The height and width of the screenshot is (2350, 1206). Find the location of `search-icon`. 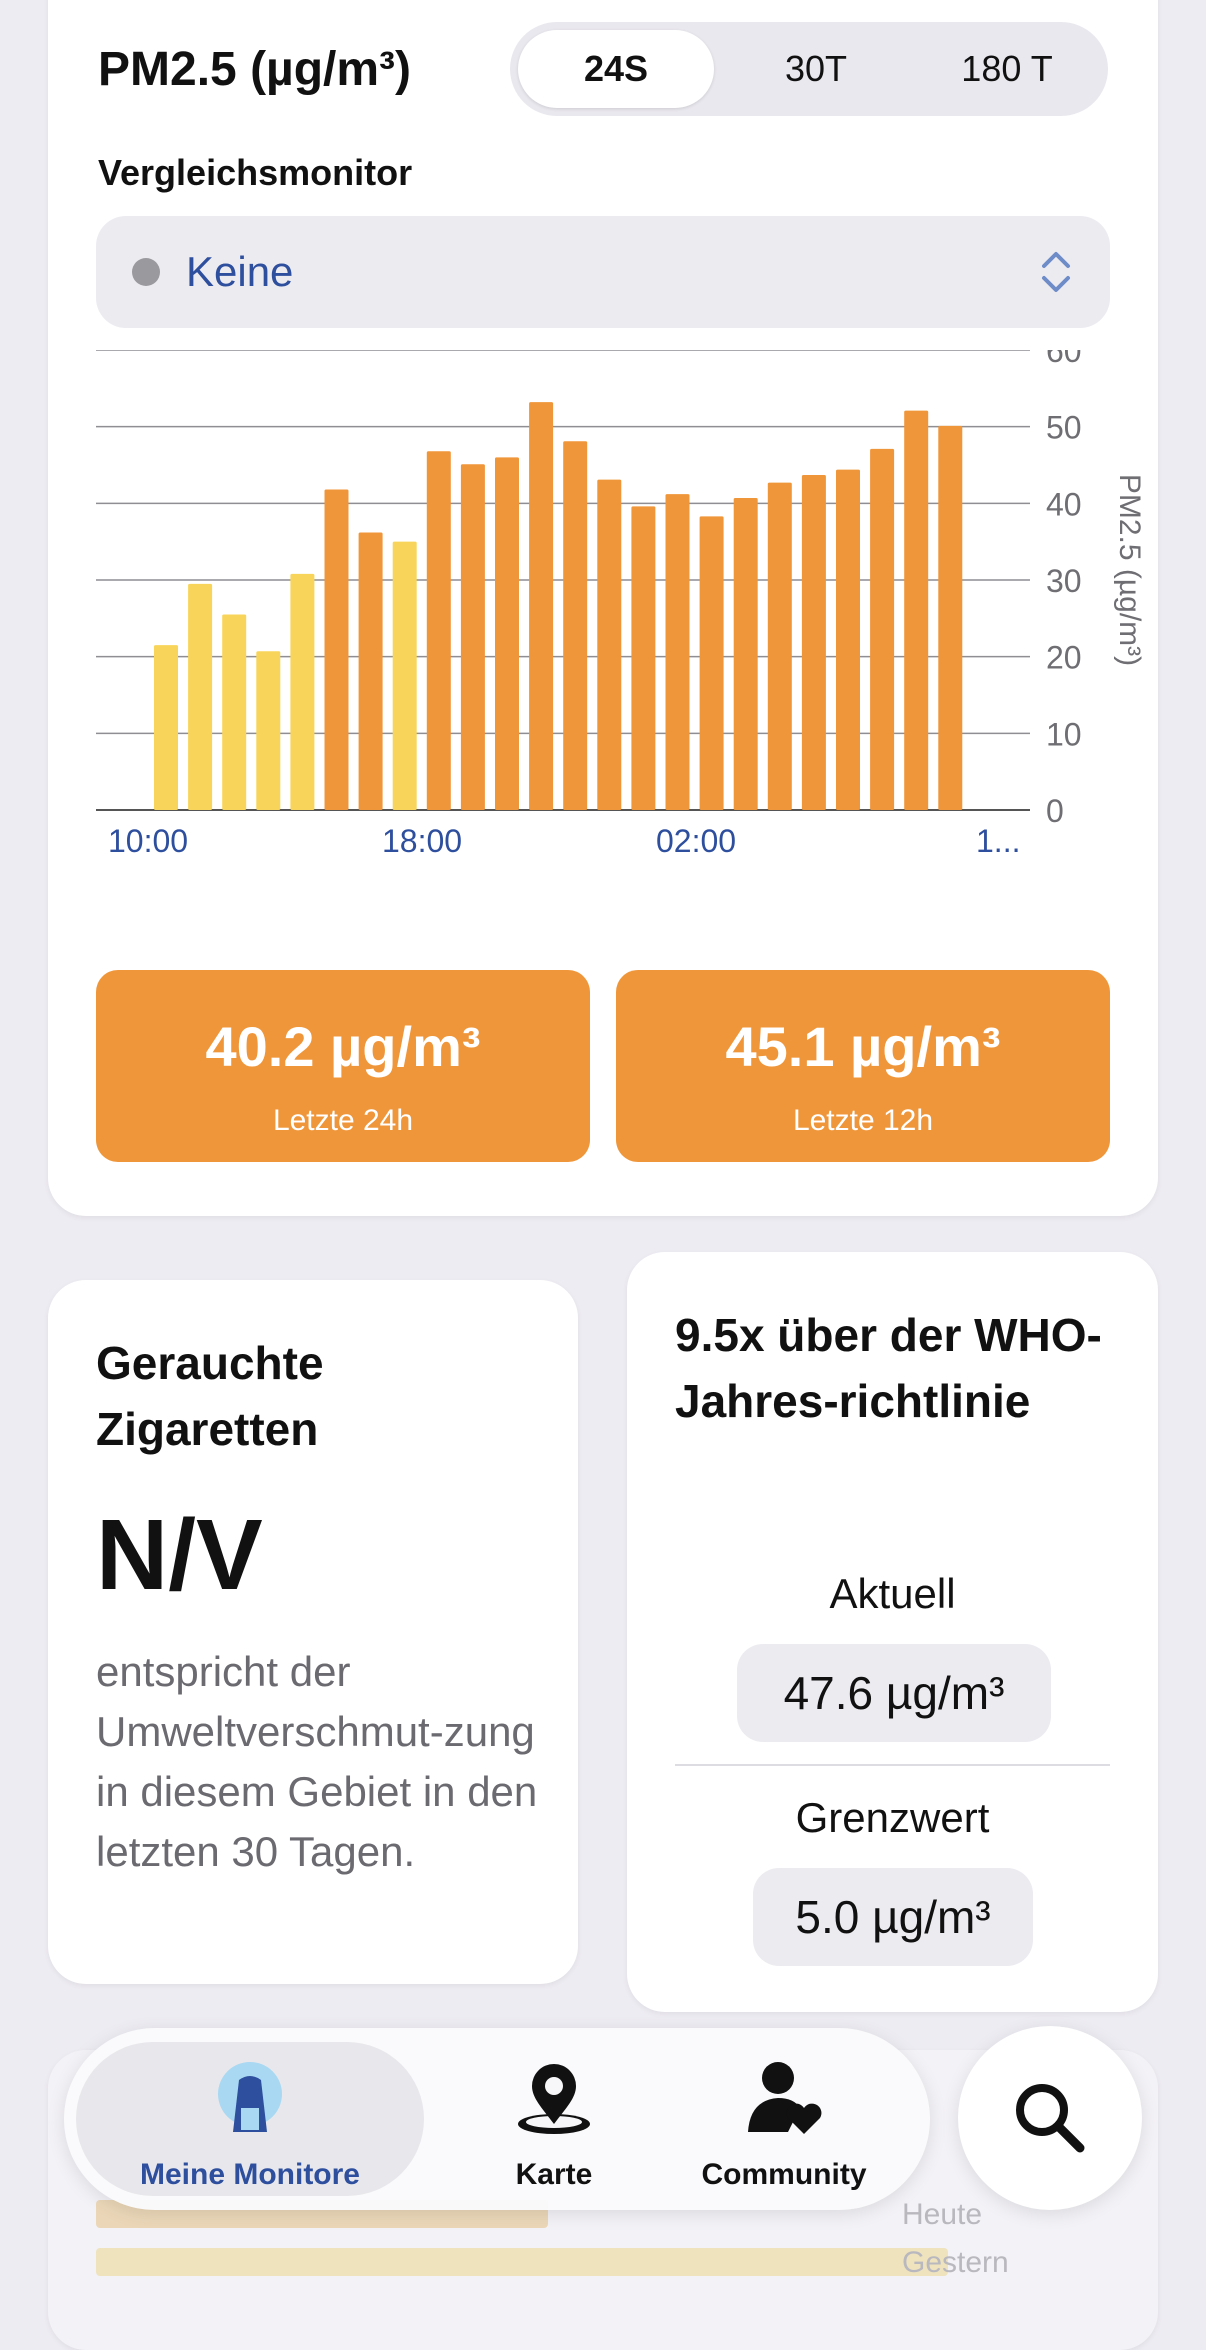

search-icon is located at coordinates (1050, 2118).